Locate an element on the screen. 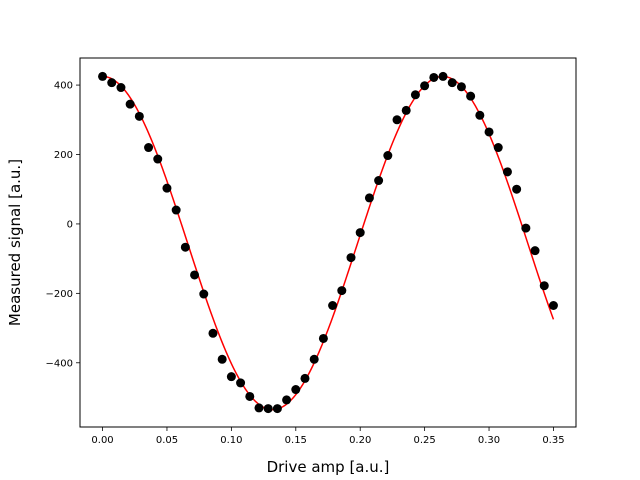 The height and width of the screenshot is (480, 640). x-tick-label: 0.05 is located at coordinates (167, 440).